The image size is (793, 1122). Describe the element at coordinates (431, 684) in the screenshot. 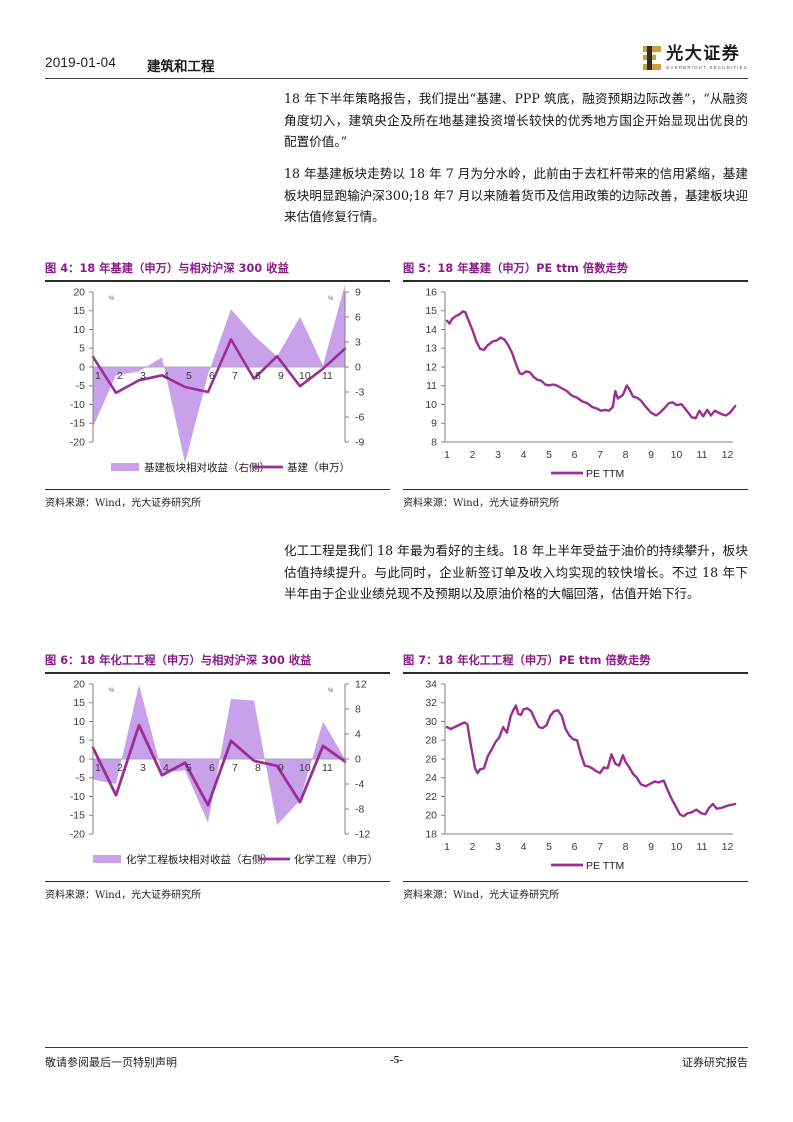

I see `svg-text: 34` at that location.